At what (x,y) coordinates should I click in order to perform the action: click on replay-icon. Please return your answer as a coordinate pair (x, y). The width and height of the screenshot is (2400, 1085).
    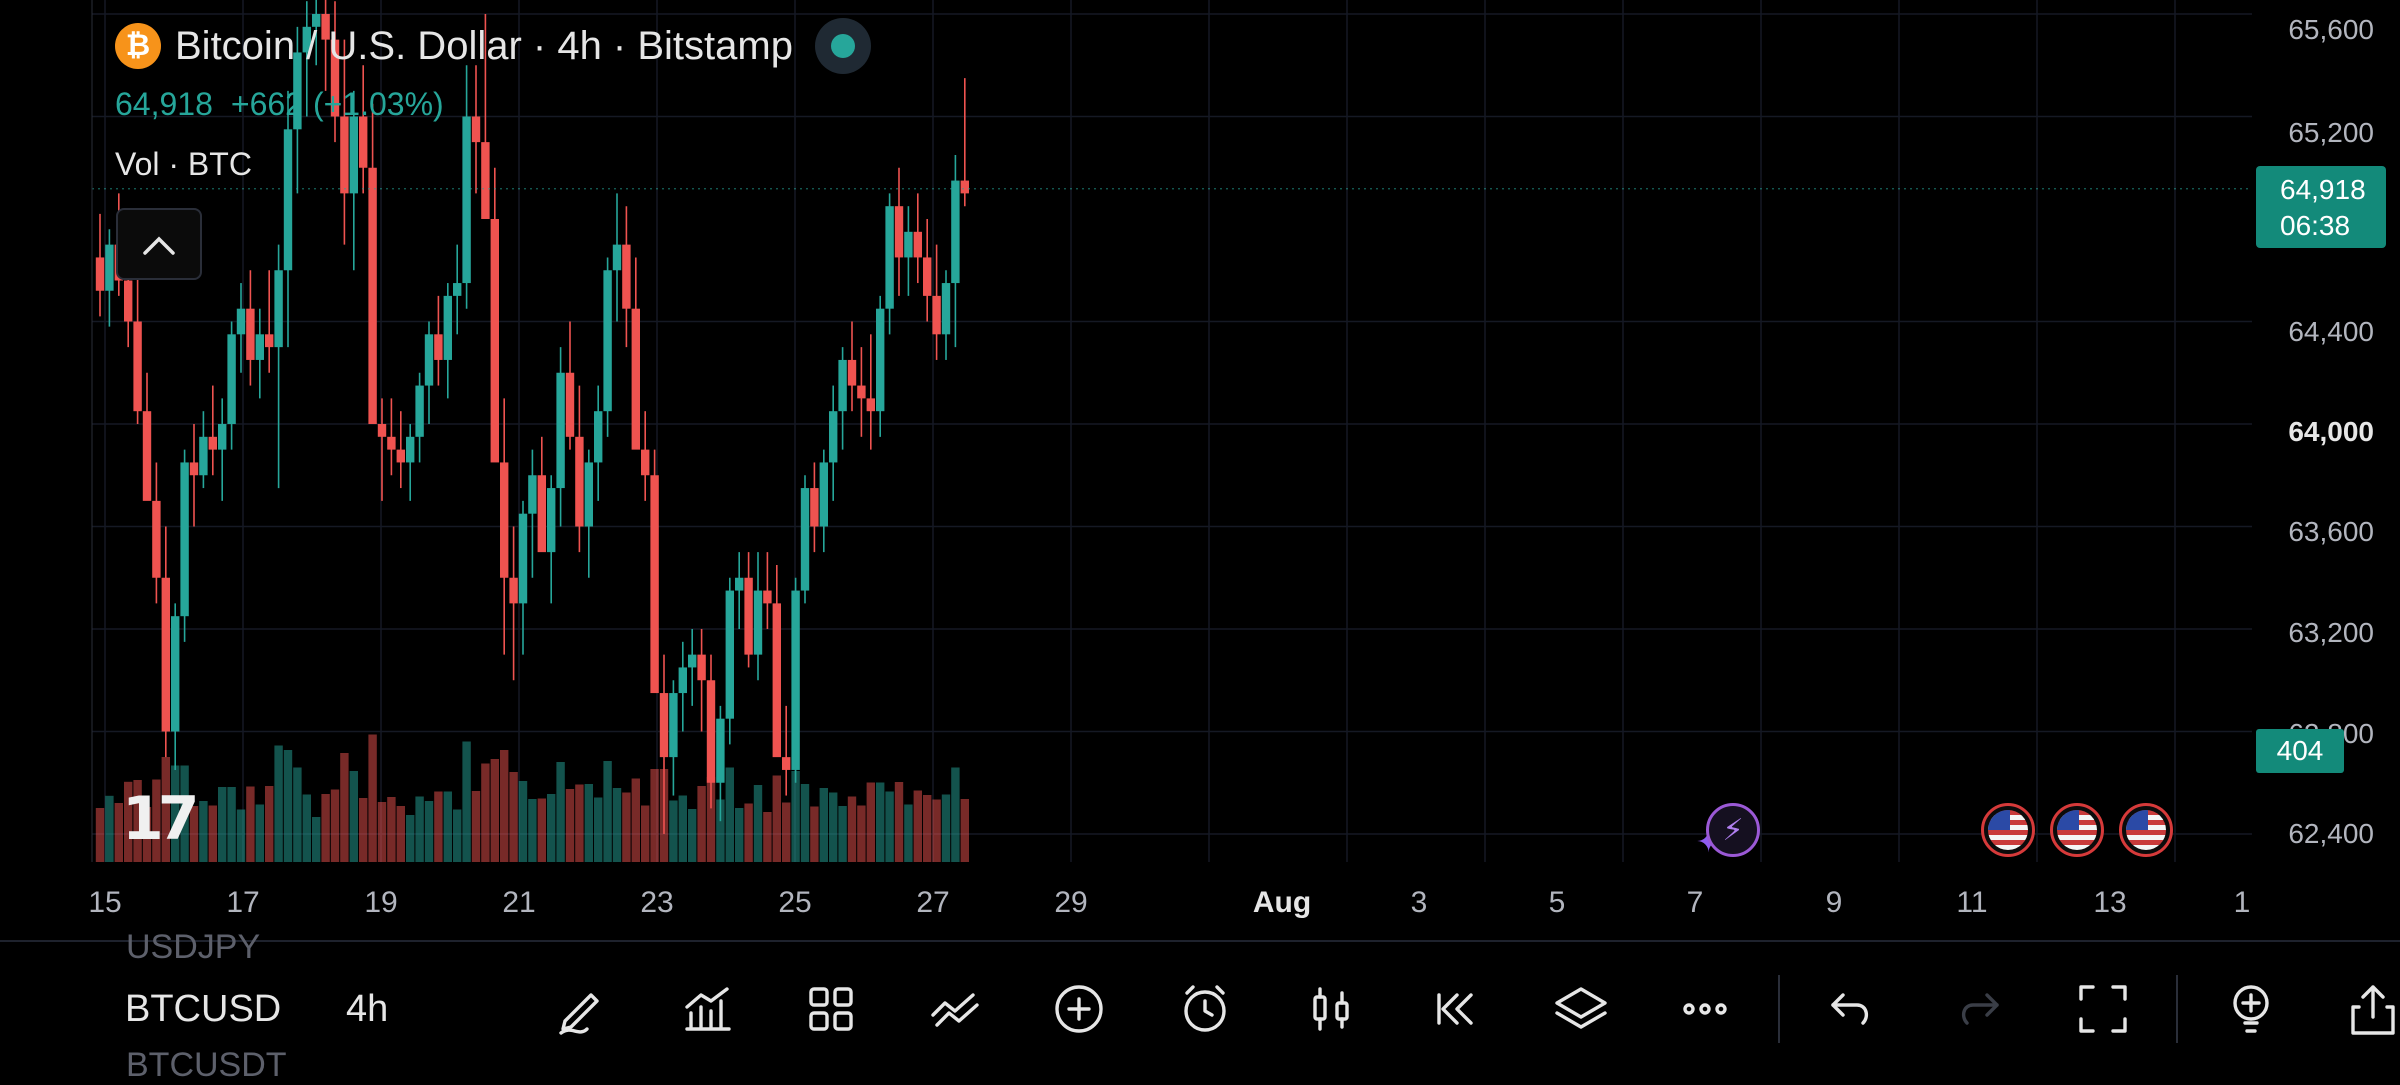
    Looking at the image, I should click on (1455, 1009).